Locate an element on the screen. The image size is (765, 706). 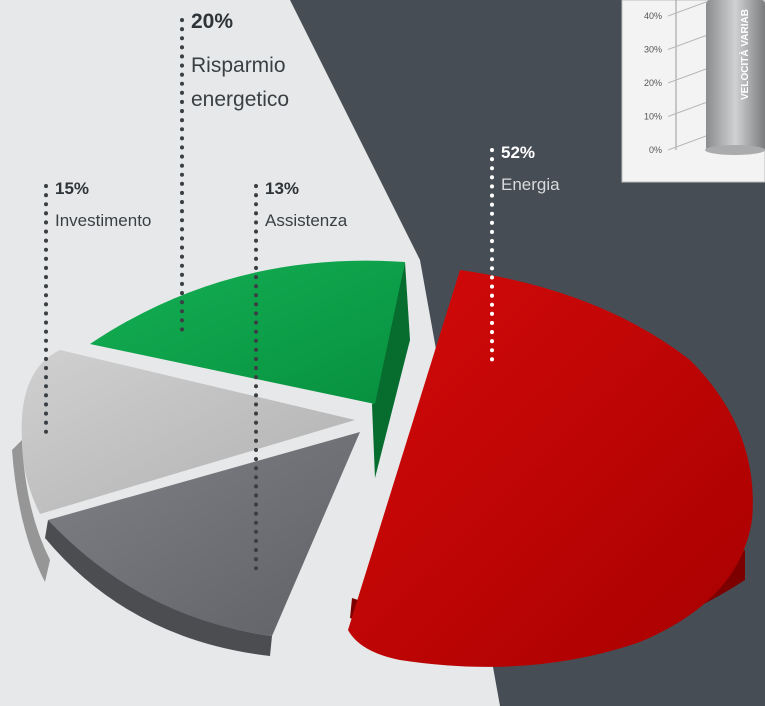
pie-slice-investimento is located at coordinates (188, 432).